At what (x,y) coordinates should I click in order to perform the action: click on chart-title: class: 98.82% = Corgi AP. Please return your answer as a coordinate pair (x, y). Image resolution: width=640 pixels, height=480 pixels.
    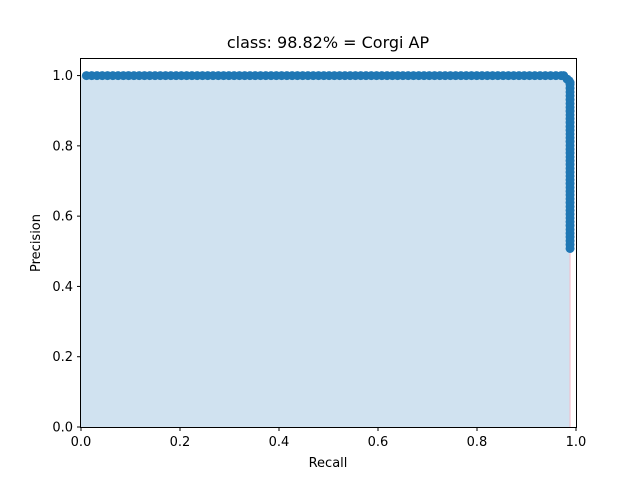
    Looking at the image, I should click on (328, 42).